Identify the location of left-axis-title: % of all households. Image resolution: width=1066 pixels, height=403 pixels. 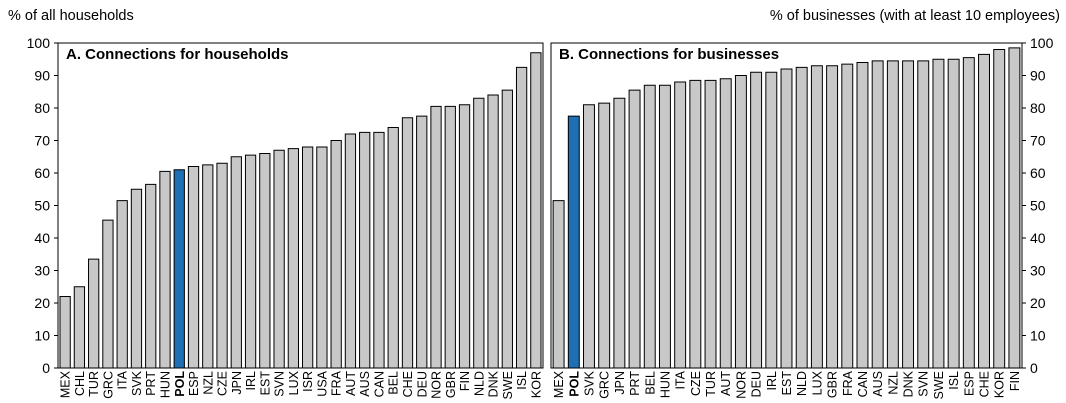
(71, 16).